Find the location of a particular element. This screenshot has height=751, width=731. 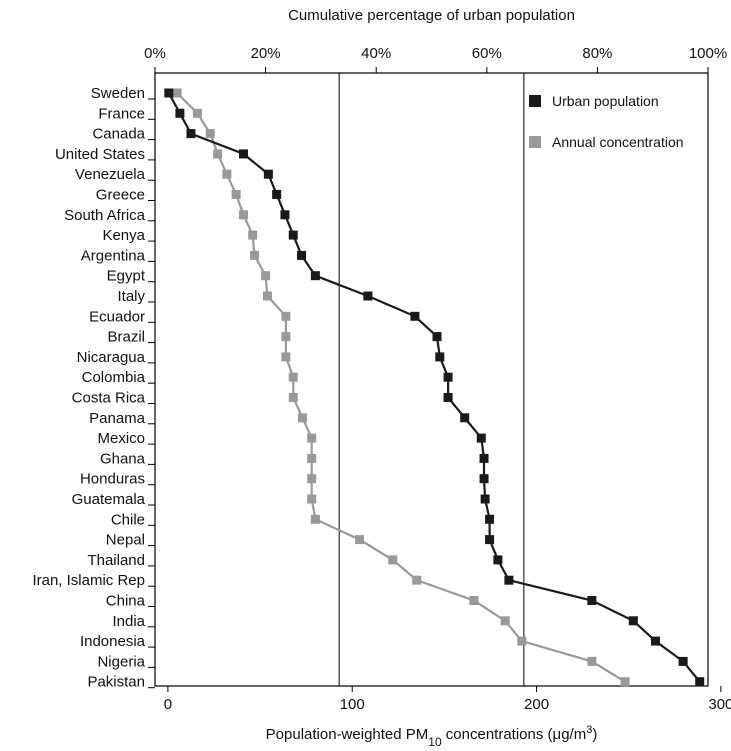

category-label: Thailand is located at coordinates (116, 560).